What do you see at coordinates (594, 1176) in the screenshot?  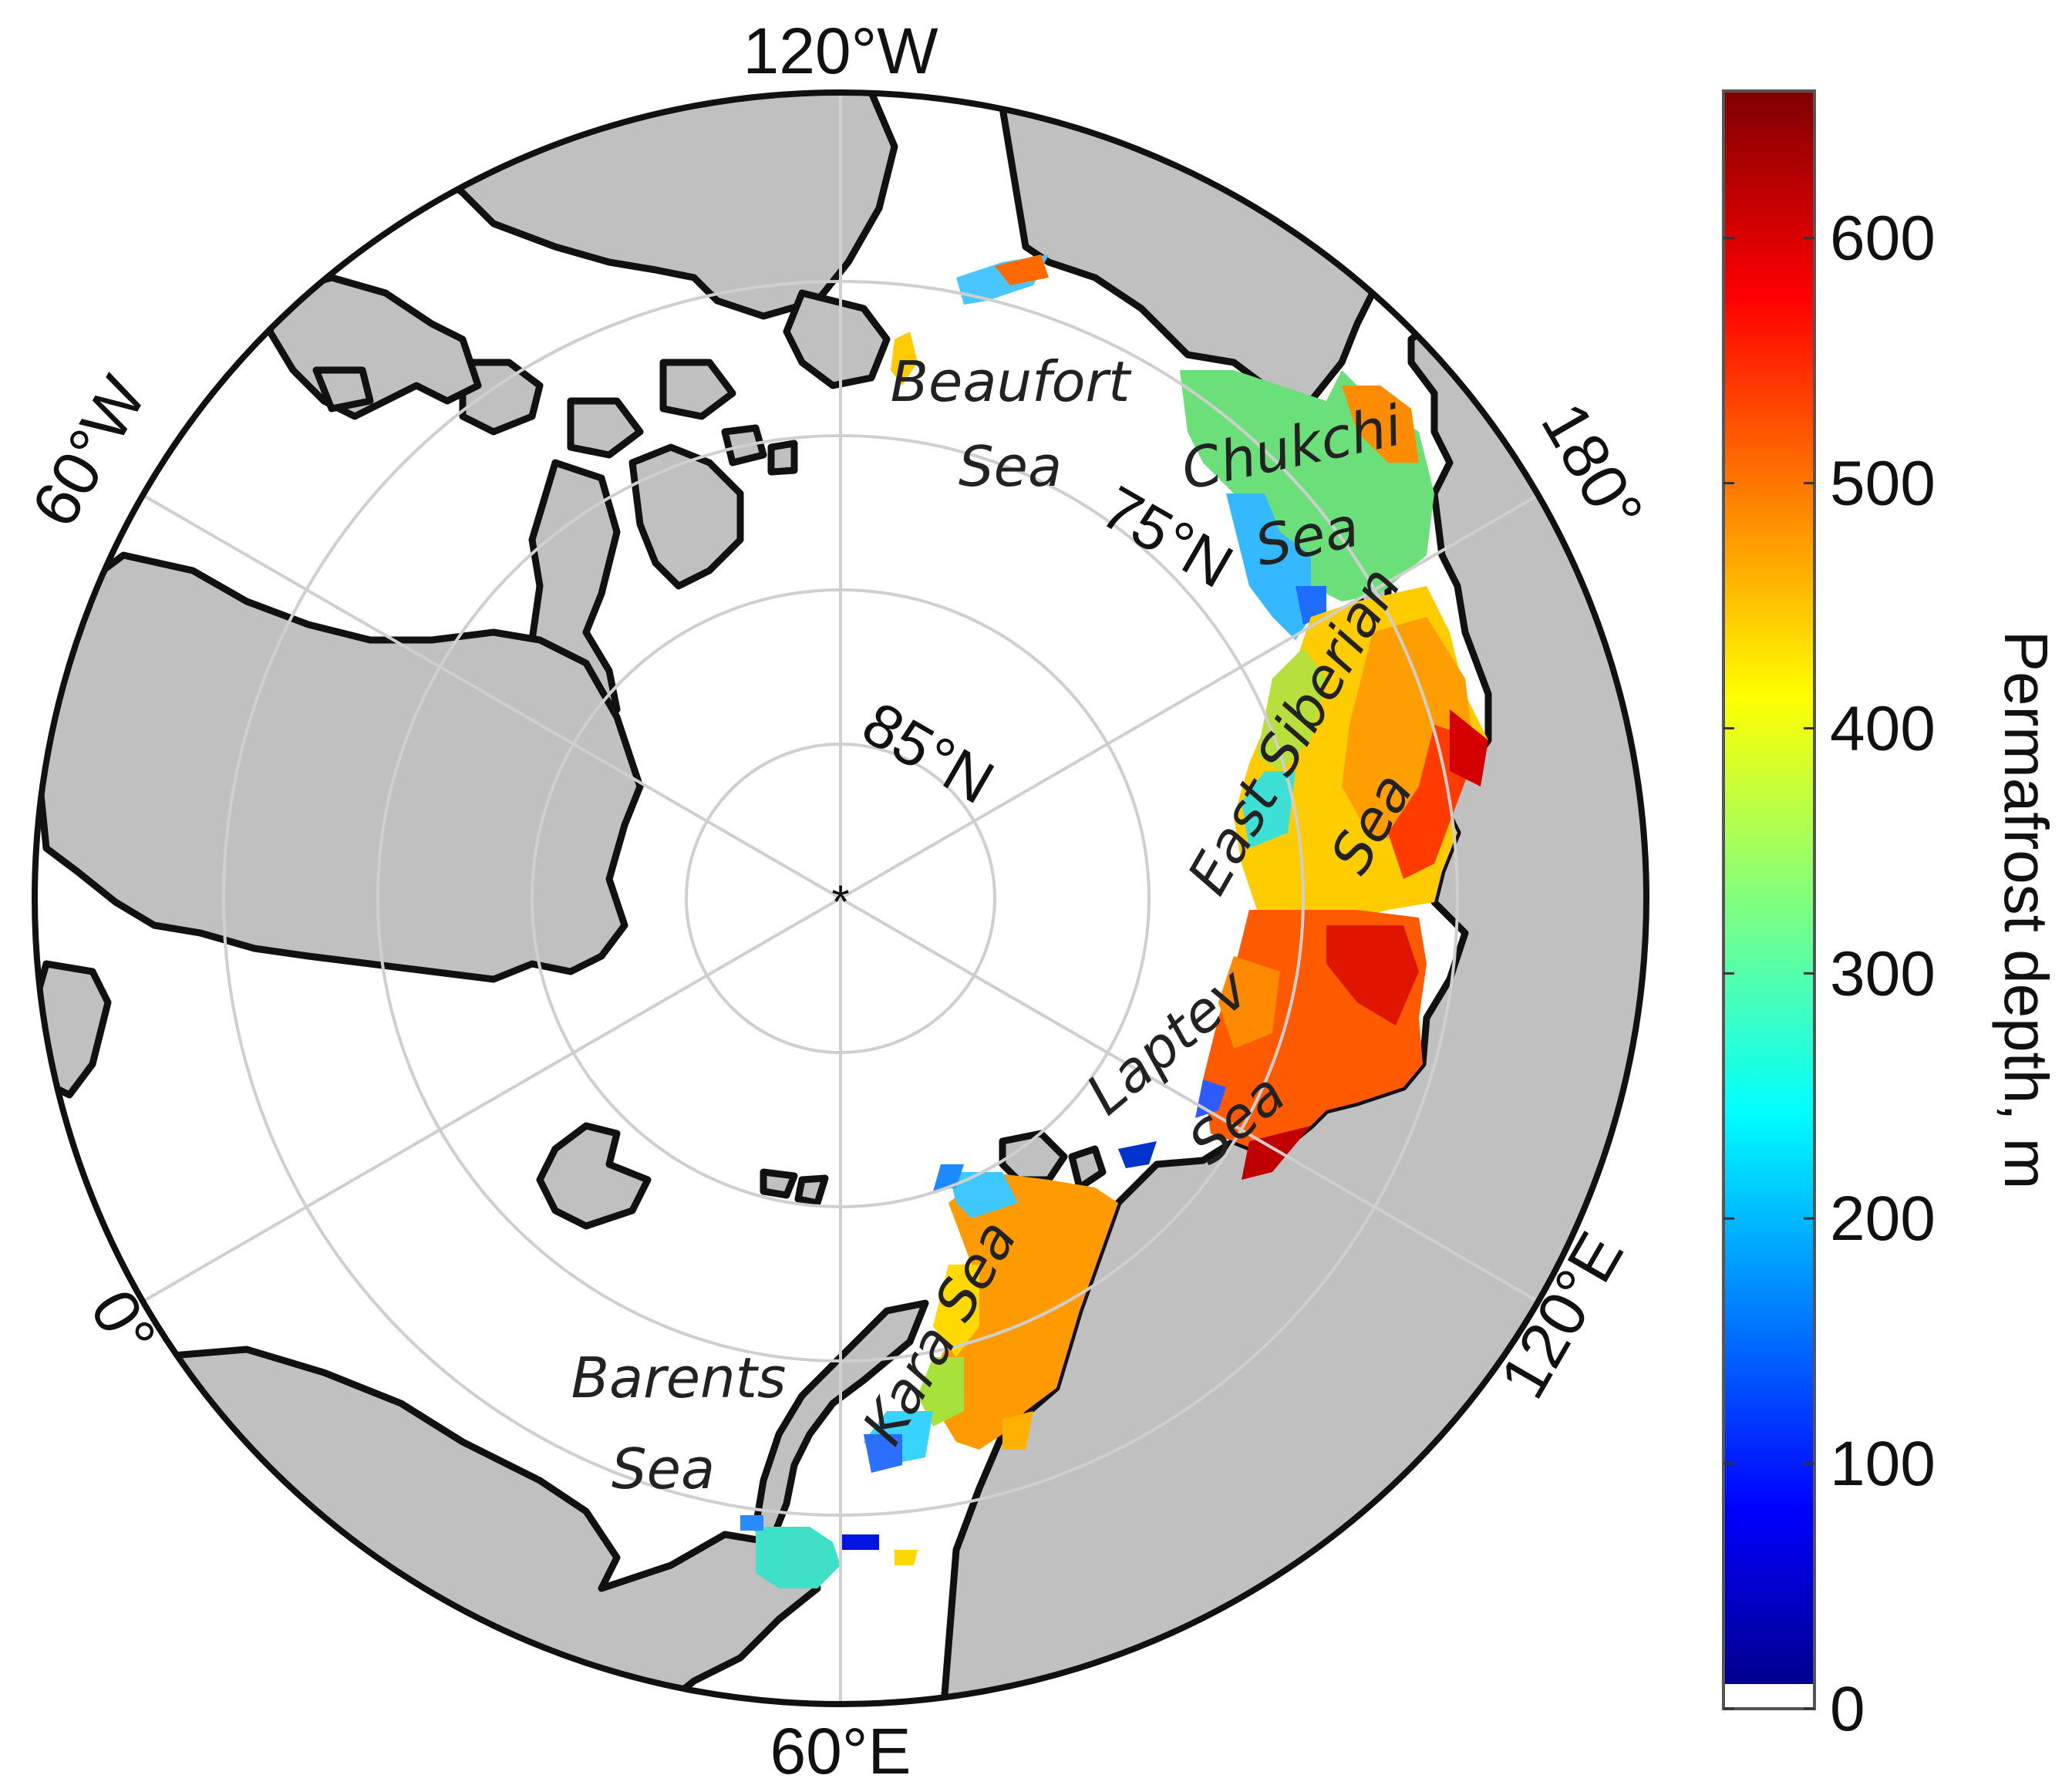 I see `svalbard-island` at bounding box center [594, 1176].